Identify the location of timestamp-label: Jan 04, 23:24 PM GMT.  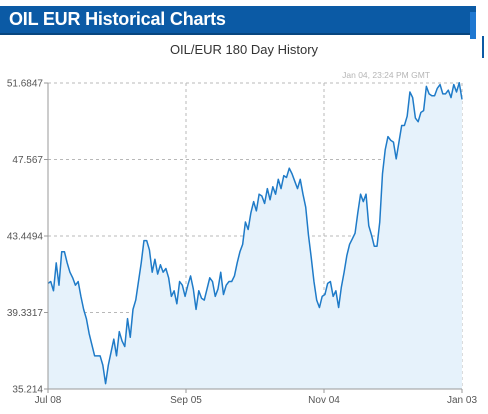
(386, 75).